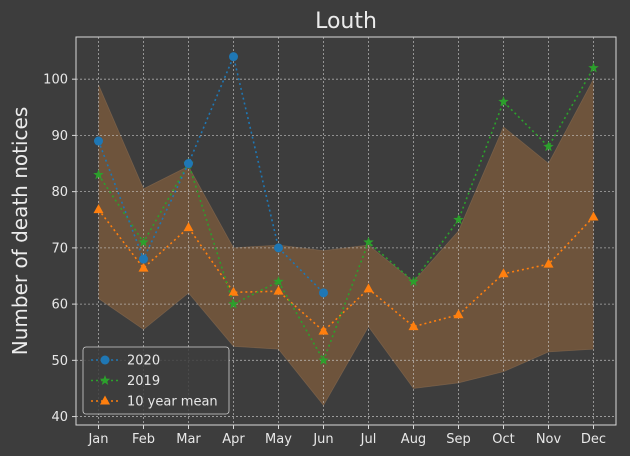 This screenshot has width=630, height=456. What do you see at coordinates (55, 80) in the screenshot?
I see `y-tick-label: 100` at bounding box center [55, 80].